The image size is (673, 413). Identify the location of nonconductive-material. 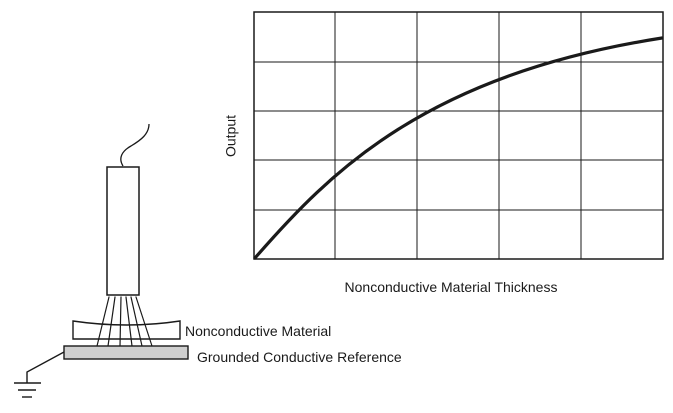
(126, 330).